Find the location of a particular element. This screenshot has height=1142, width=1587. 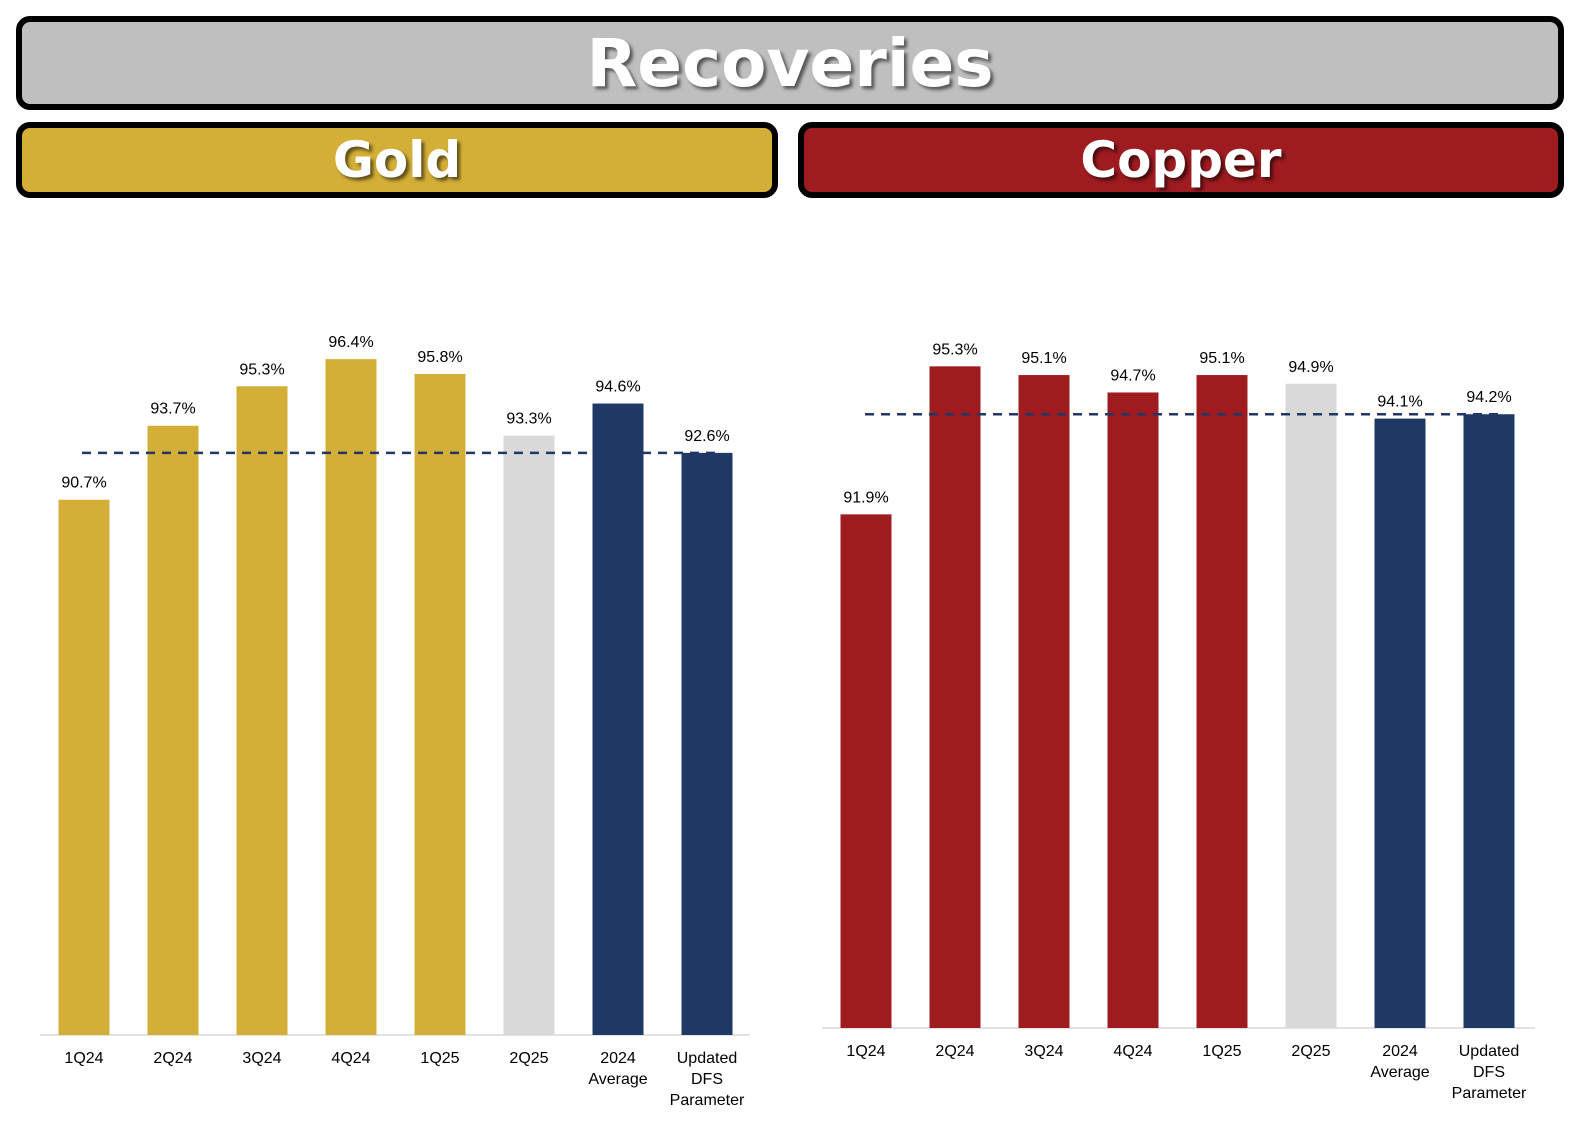

copper-data-label: 94.1% is located at coordinates (1399, 402).